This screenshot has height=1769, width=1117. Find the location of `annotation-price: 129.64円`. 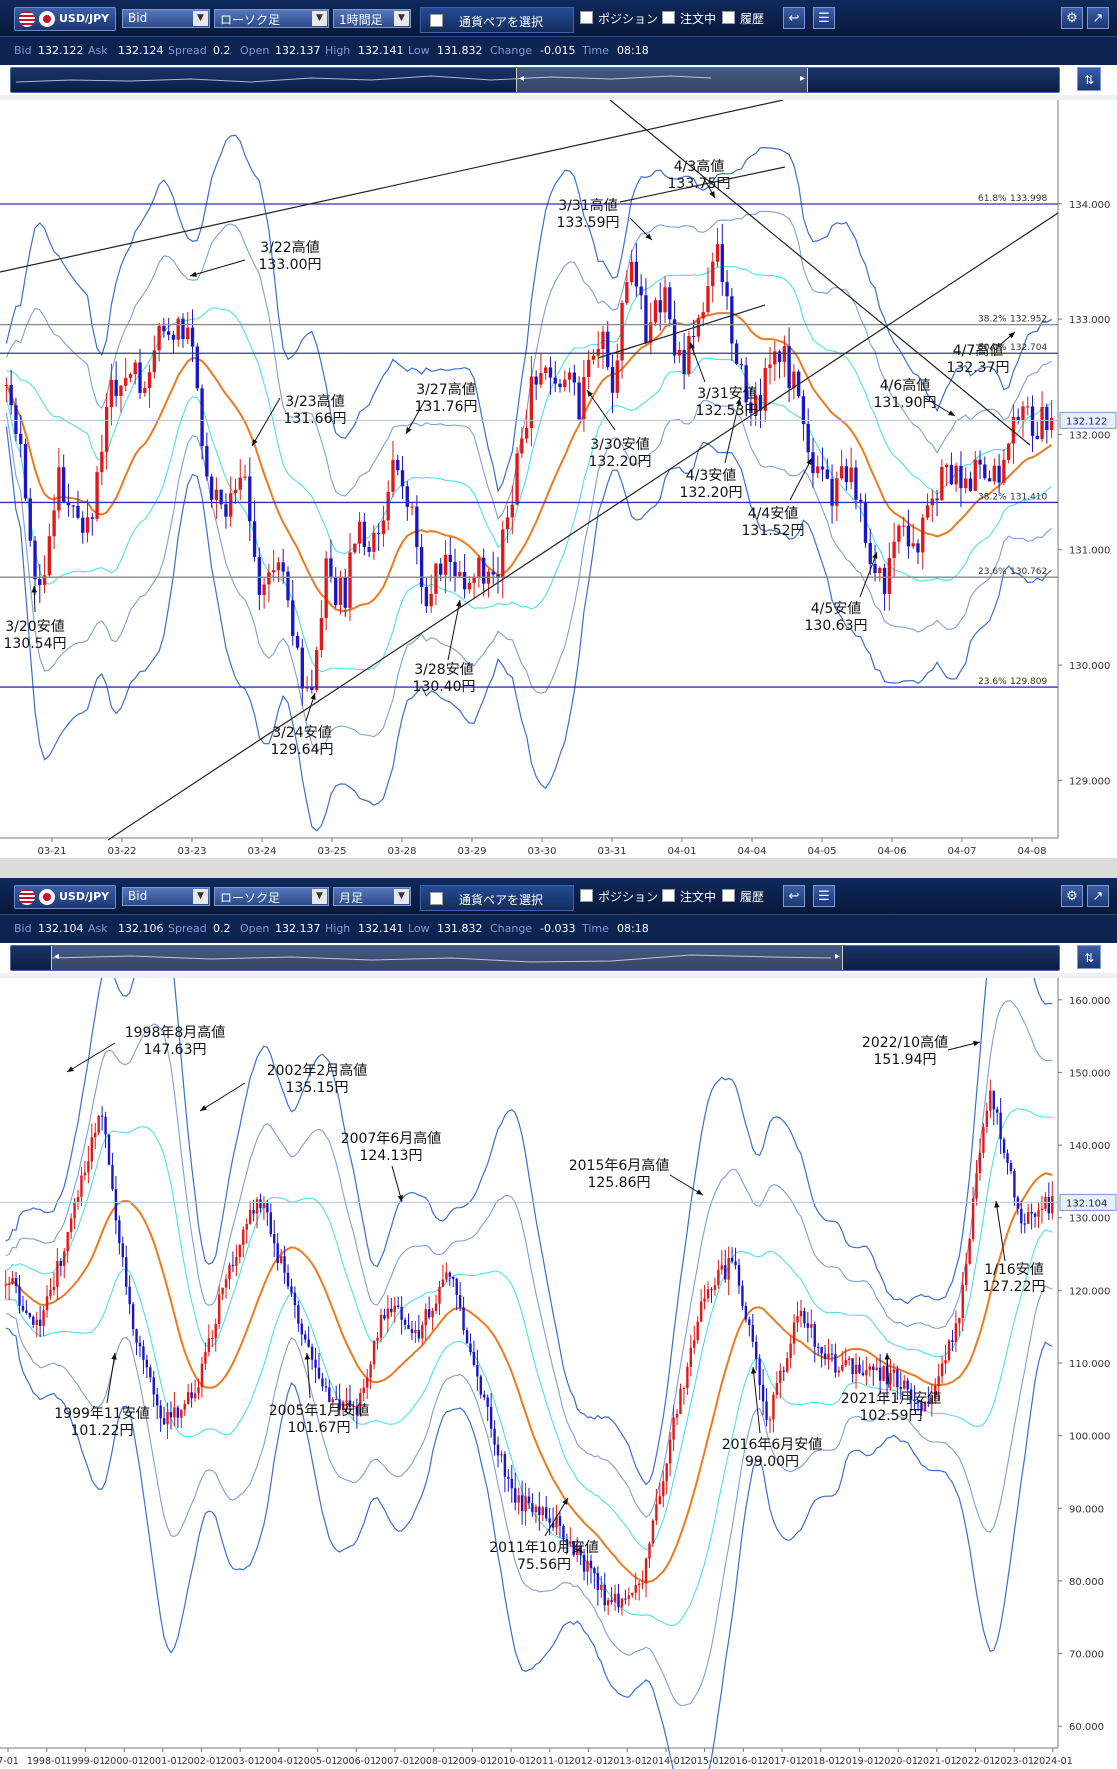

annotation-price: 129.64円 is located at coordinates (302, 750).